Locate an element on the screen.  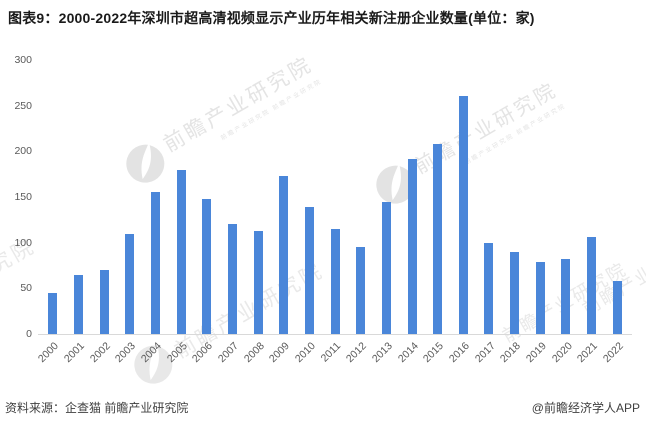
x-axis-tick-slot: 2017 is located at coordinates (487, 364).